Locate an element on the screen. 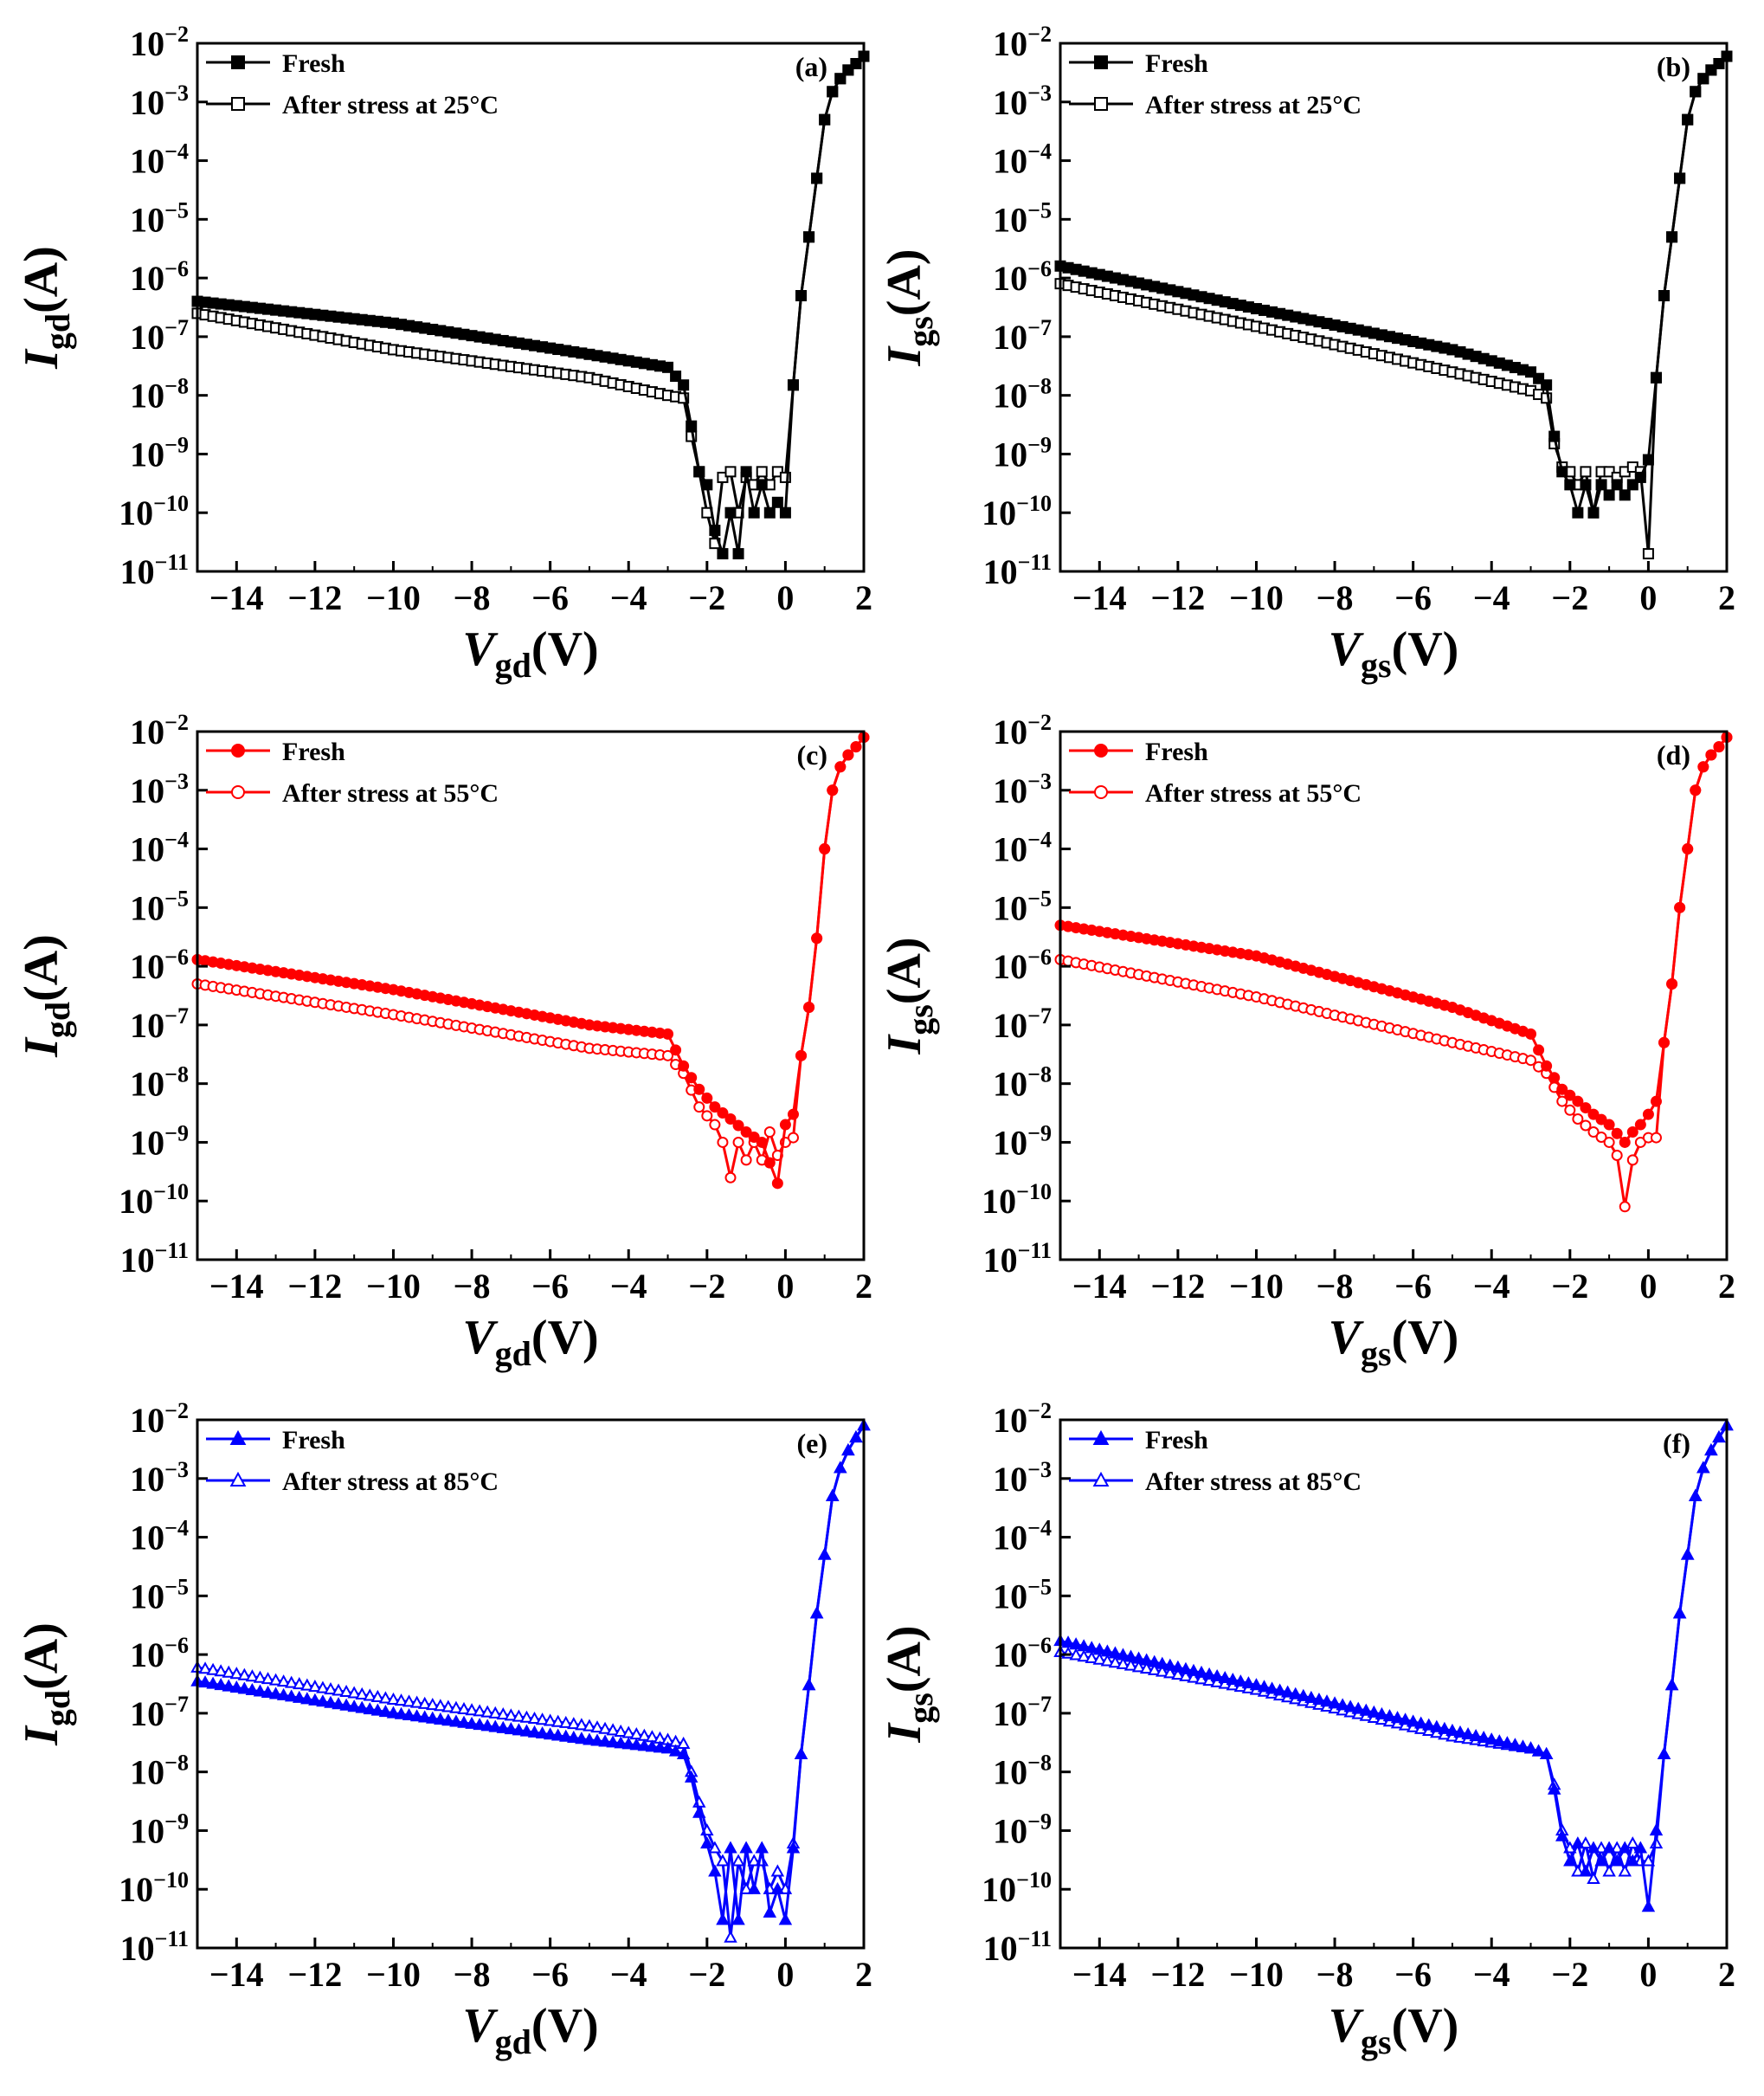 The height and width of the screenshot is (2096, 1764). x-tick-label: 2 is located at coordinates (1726, 1975).